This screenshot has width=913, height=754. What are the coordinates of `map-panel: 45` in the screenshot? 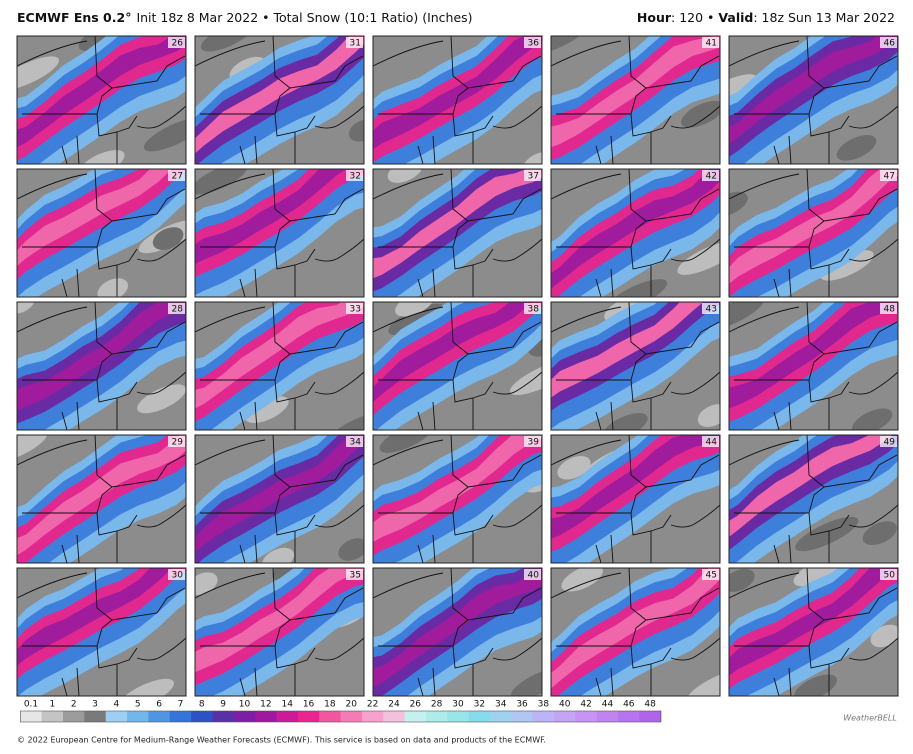 It's located at (635, 632).